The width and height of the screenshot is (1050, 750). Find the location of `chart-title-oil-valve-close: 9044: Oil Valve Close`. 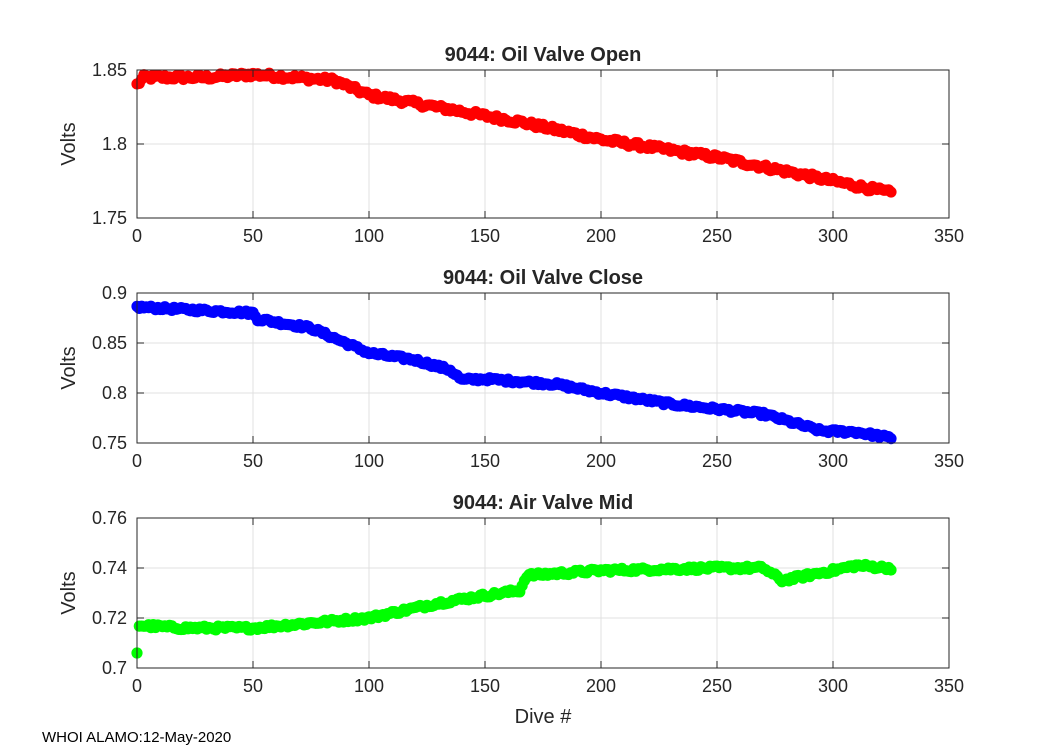

chart-title-oil-valve-close: 9044: Oil Valve Close is located at coordinates (543, 278).